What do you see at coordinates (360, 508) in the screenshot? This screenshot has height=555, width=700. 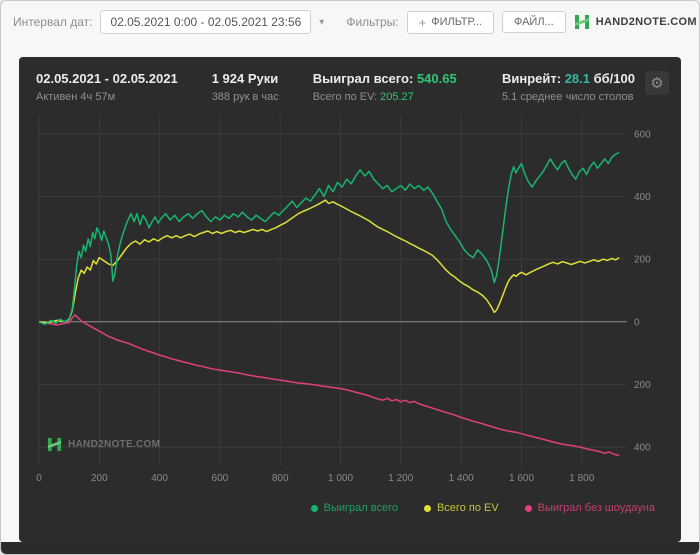 I see `legend-label: Выиграл всего` at bounding box center [360, 508].